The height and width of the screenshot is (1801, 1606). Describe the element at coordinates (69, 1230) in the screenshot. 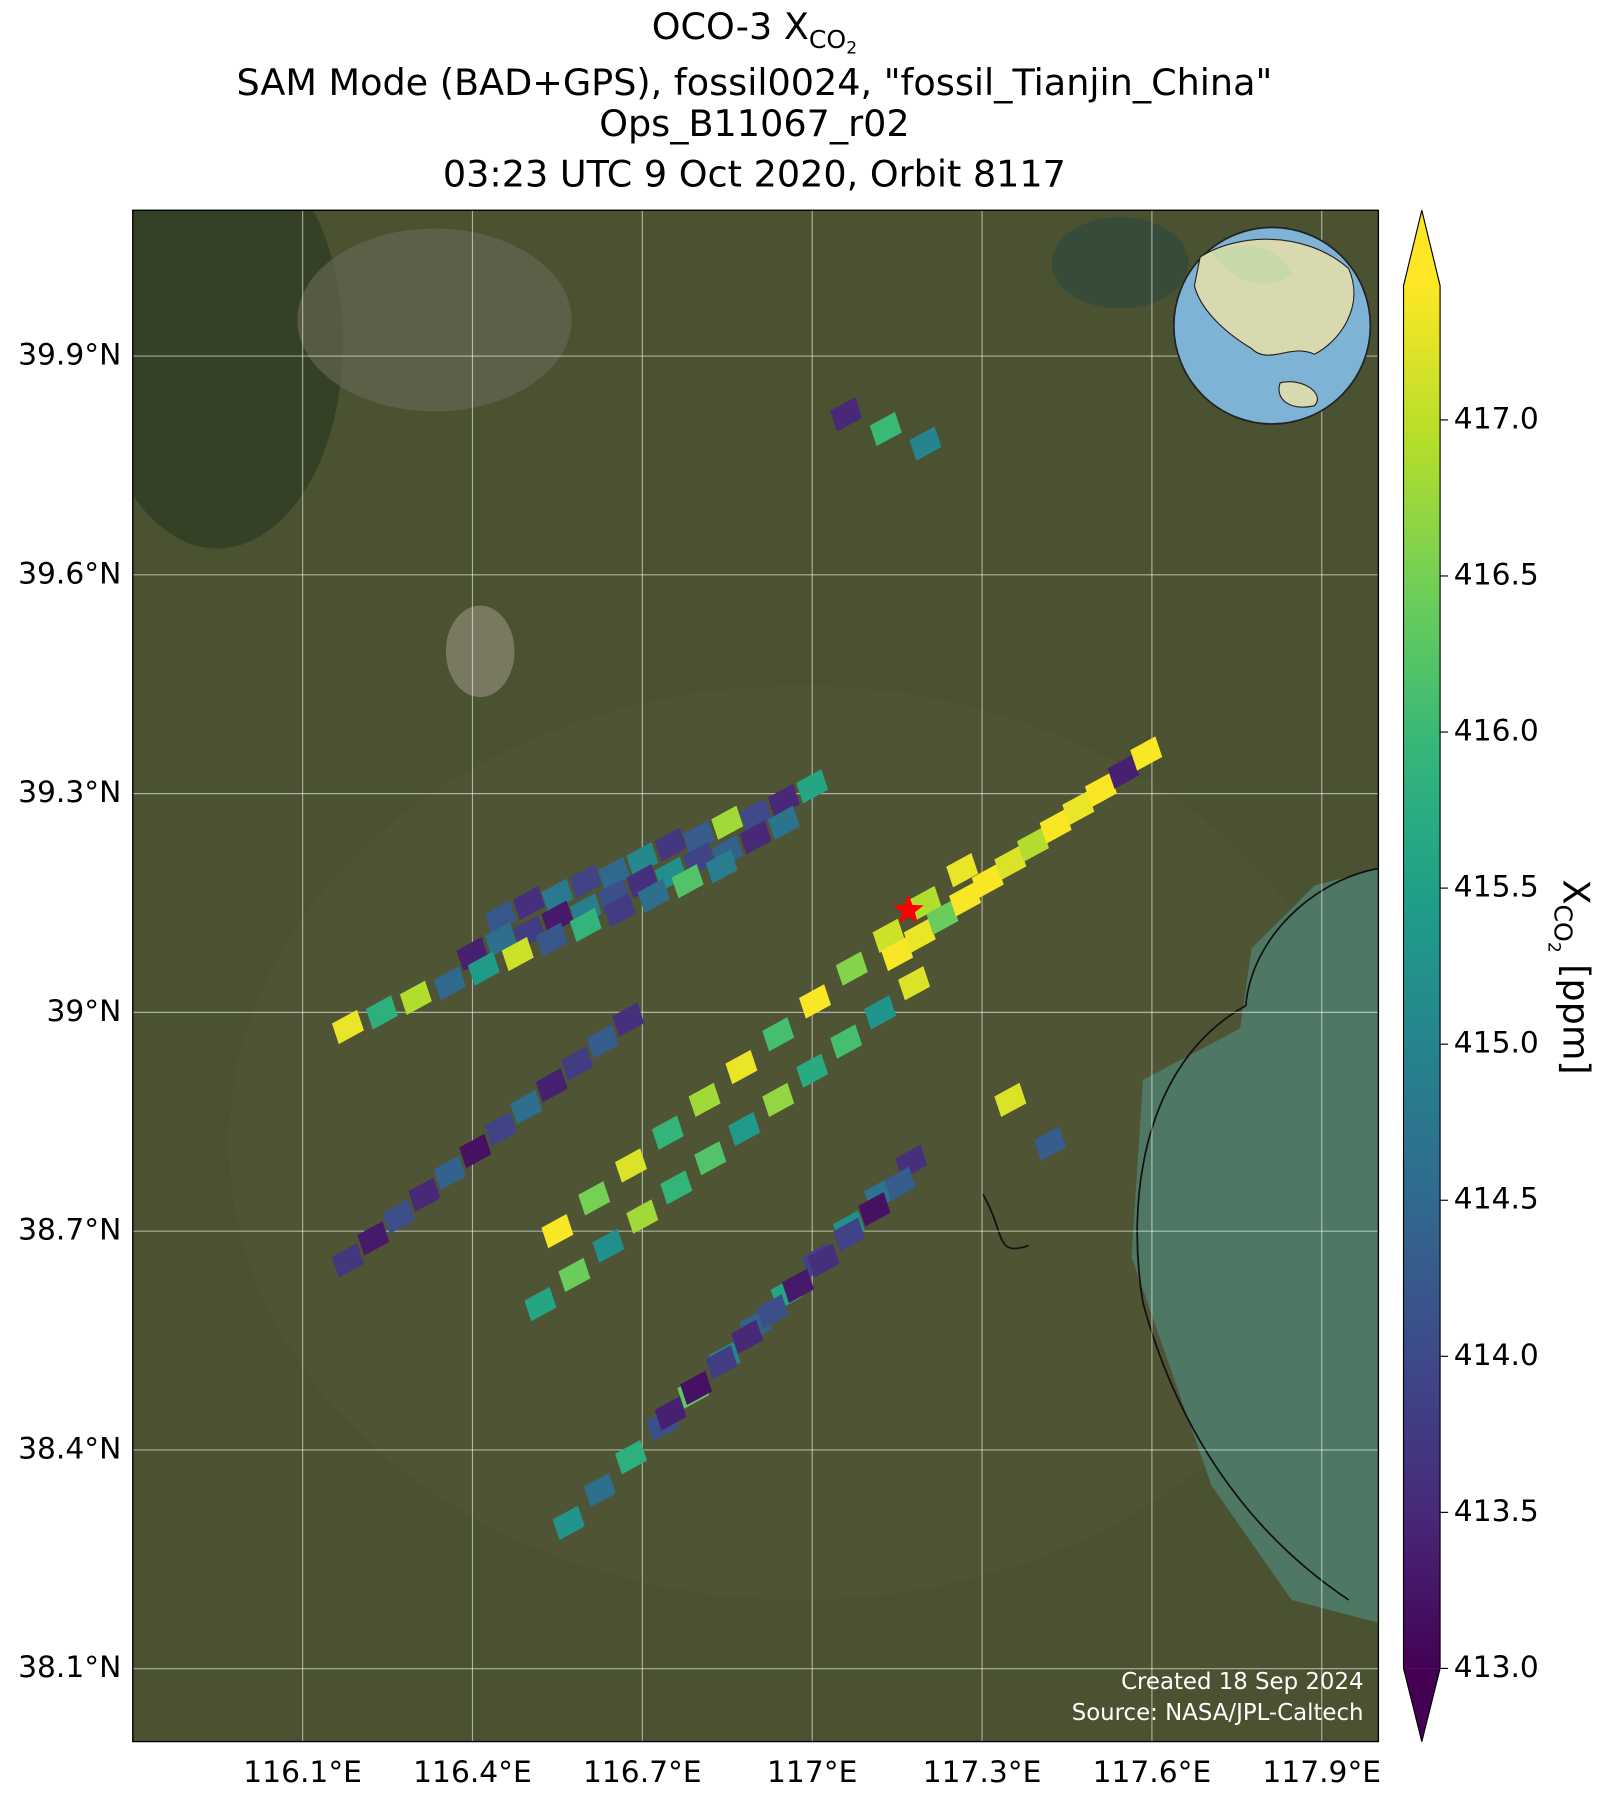

I see `y-tick-label: 38.7°N` at that location.